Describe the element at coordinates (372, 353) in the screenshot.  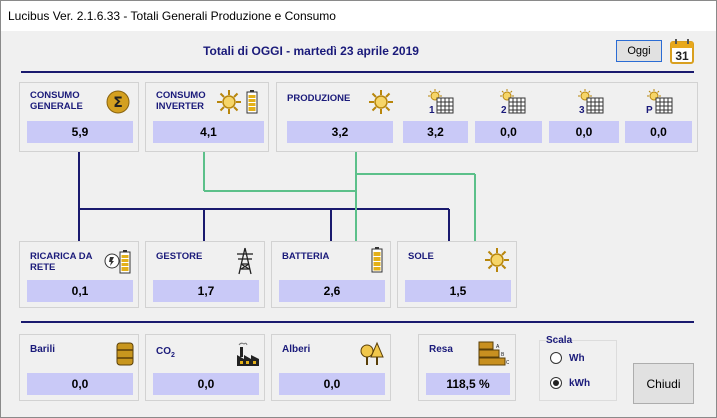
I see `trees-icon` at that location.